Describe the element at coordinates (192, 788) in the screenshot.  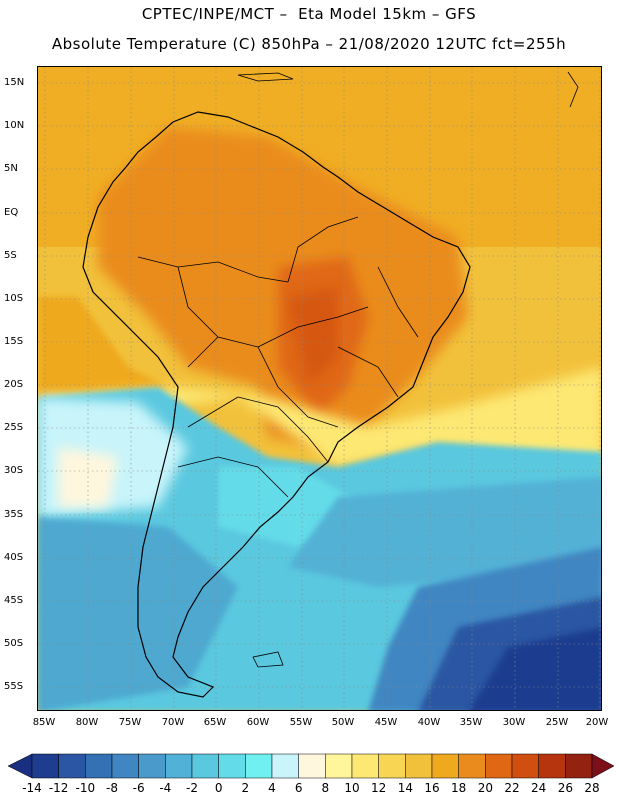
I see `colorbar-label: -2` at that location.